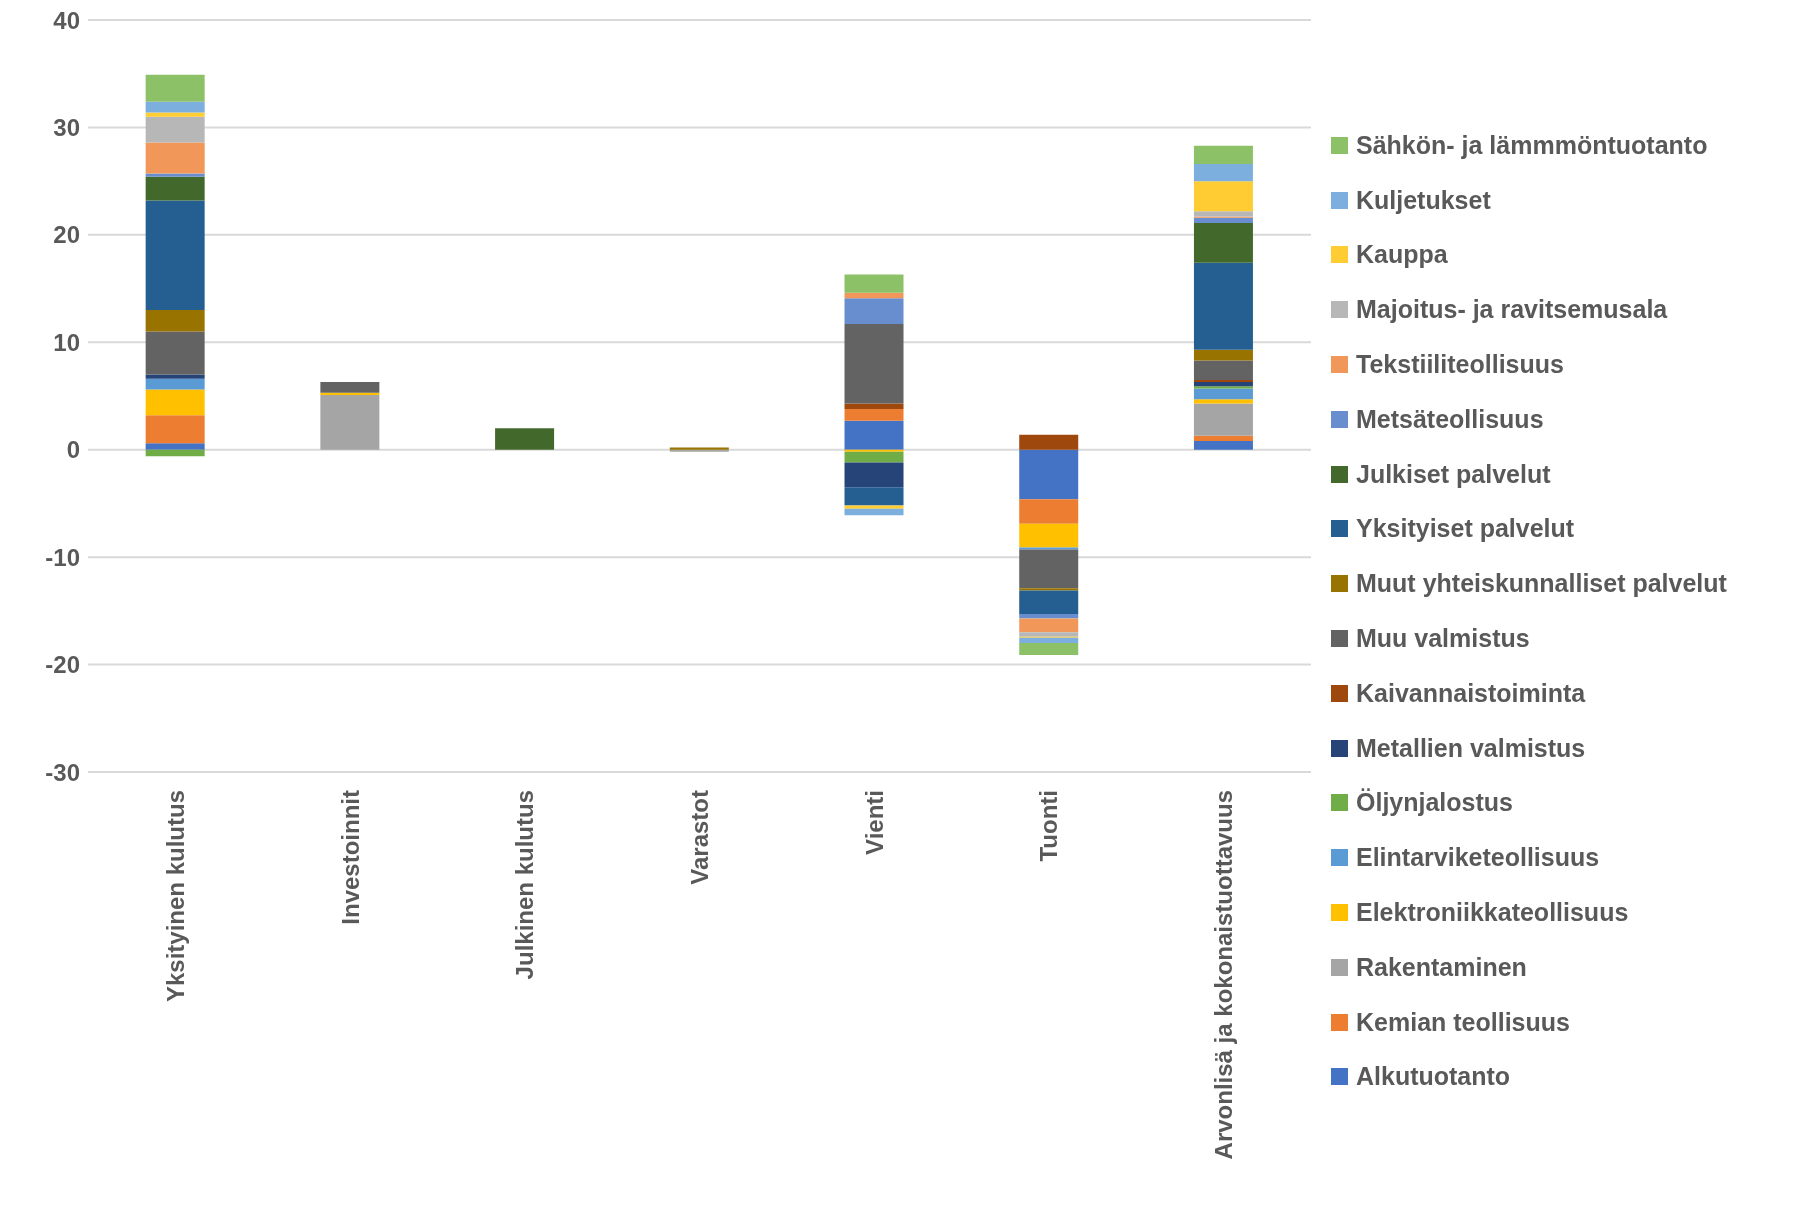  I want to click on legend-label: Kaivannaistoiminta, so click(1471, 693).